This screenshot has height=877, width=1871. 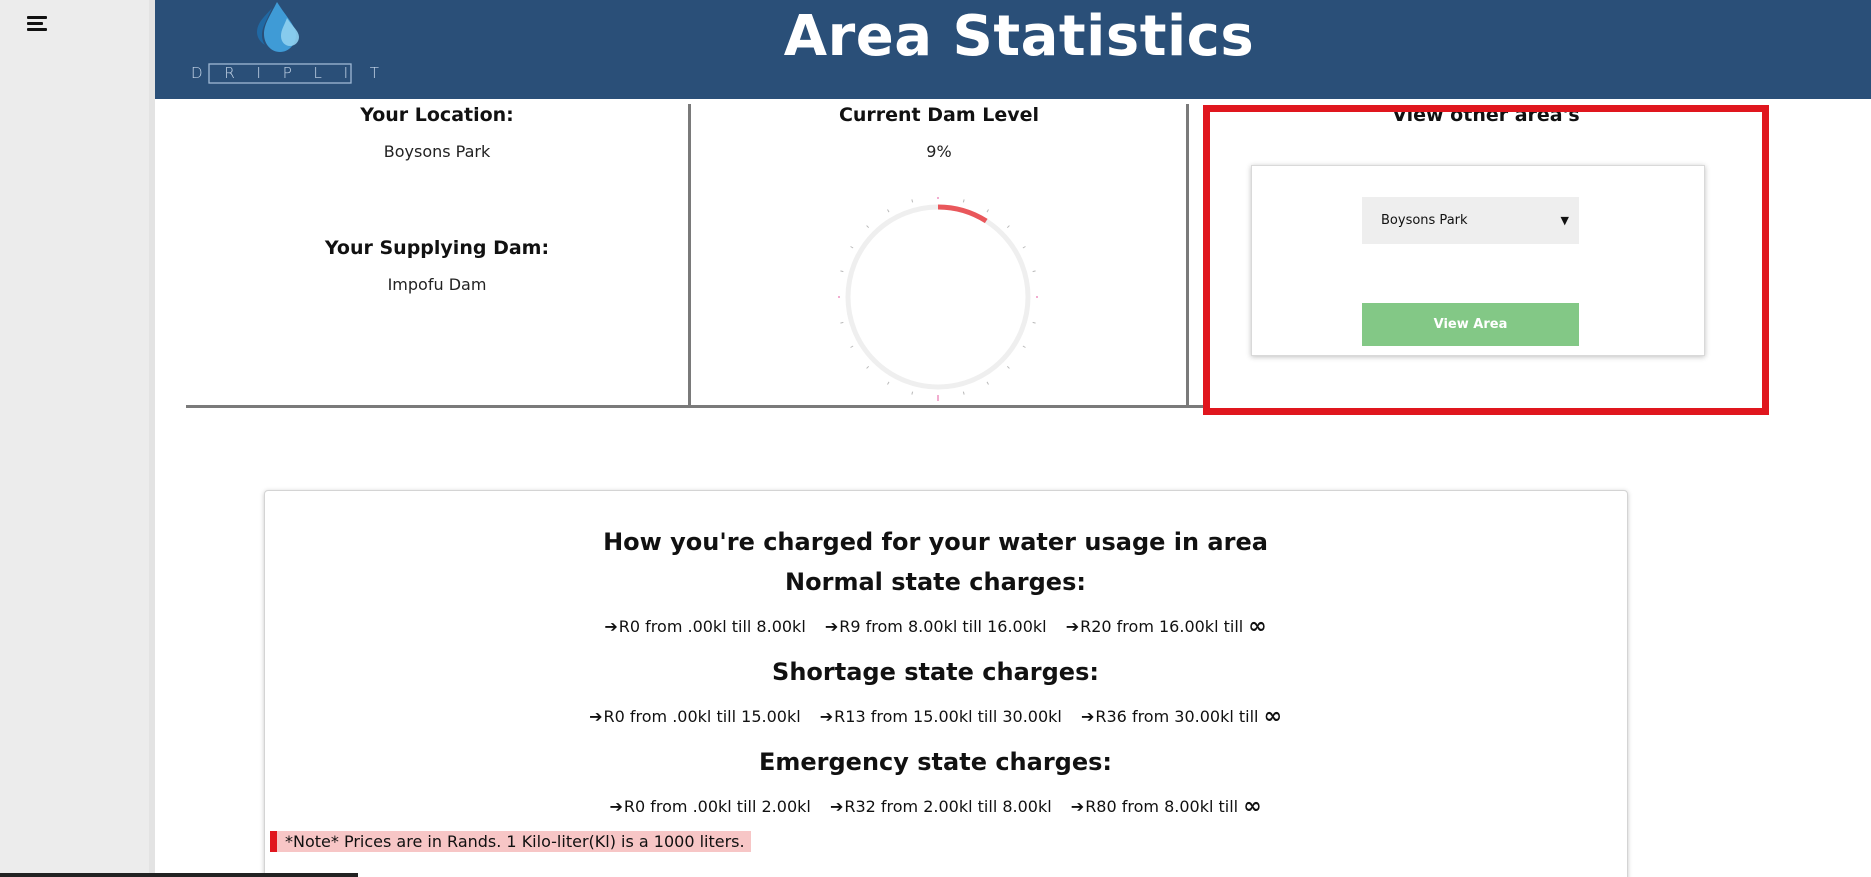 What do you see at coordinates (939, 132) in the screenshot?
I see `dam-level-section: Current Dam Level 9%` at bounding box center [939, 132].